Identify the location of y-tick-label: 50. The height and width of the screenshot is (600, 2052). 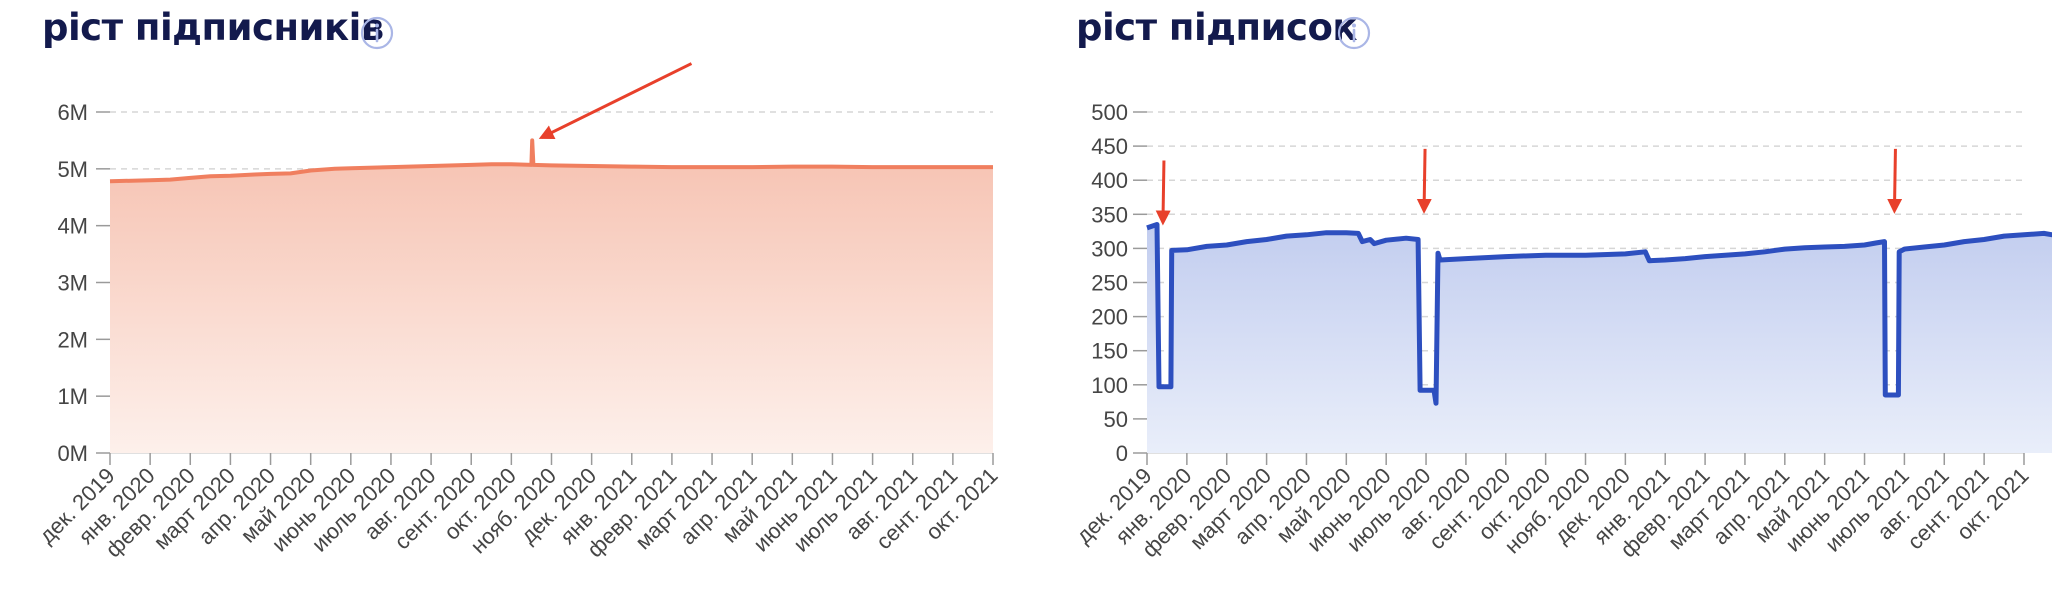
(1116, 419).